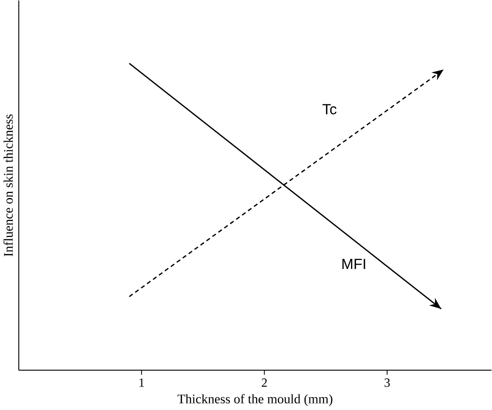  Describe the element at coordinates (142, 382) in the screenshot. I see `x-tick-label: 1` at that location.